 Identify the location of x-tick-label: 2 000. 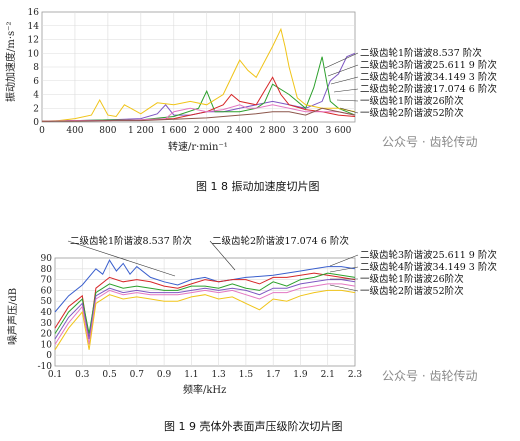
(207, 131).